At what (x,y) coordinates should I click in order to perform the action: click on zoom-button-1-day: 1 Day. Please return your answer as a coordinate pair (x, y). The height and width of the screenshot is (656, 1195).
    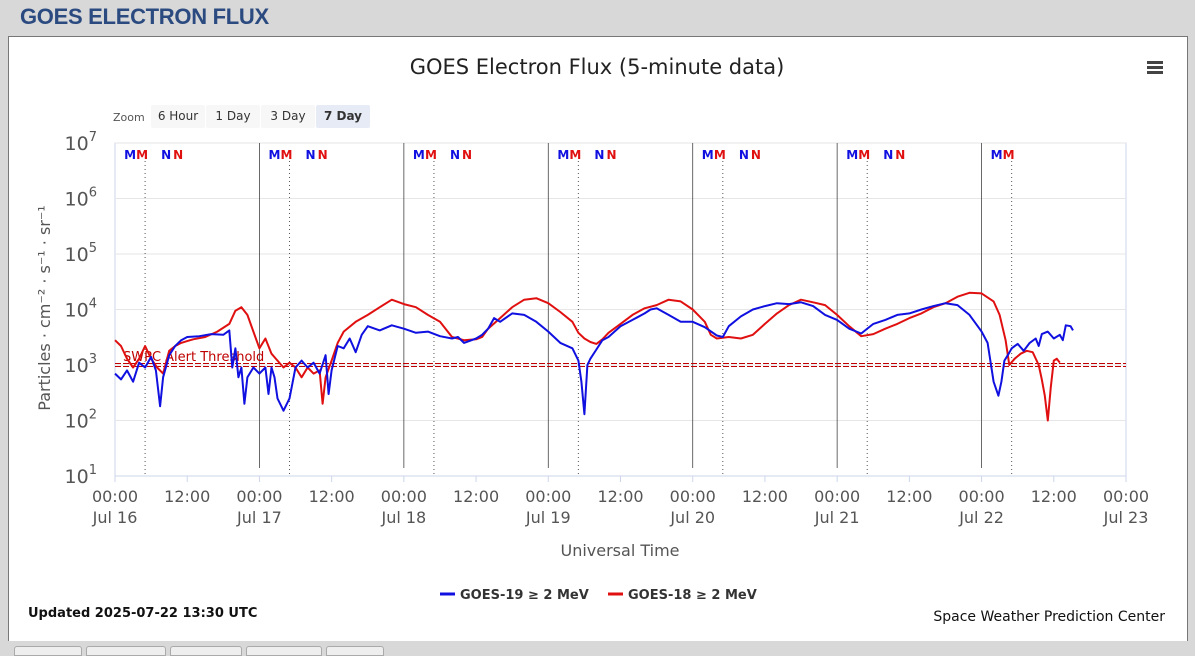
    Looking at the image, I should click on (233, 116).